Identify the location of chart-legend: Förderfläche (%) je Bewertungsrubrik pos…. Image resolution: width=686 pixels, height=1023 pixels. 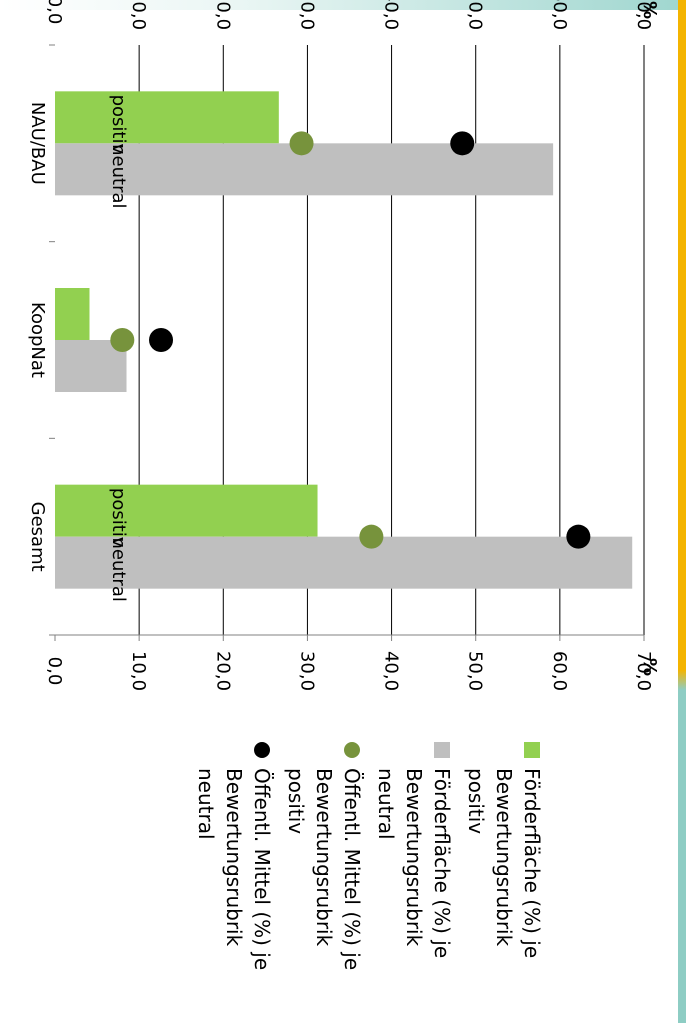
(366, 875).